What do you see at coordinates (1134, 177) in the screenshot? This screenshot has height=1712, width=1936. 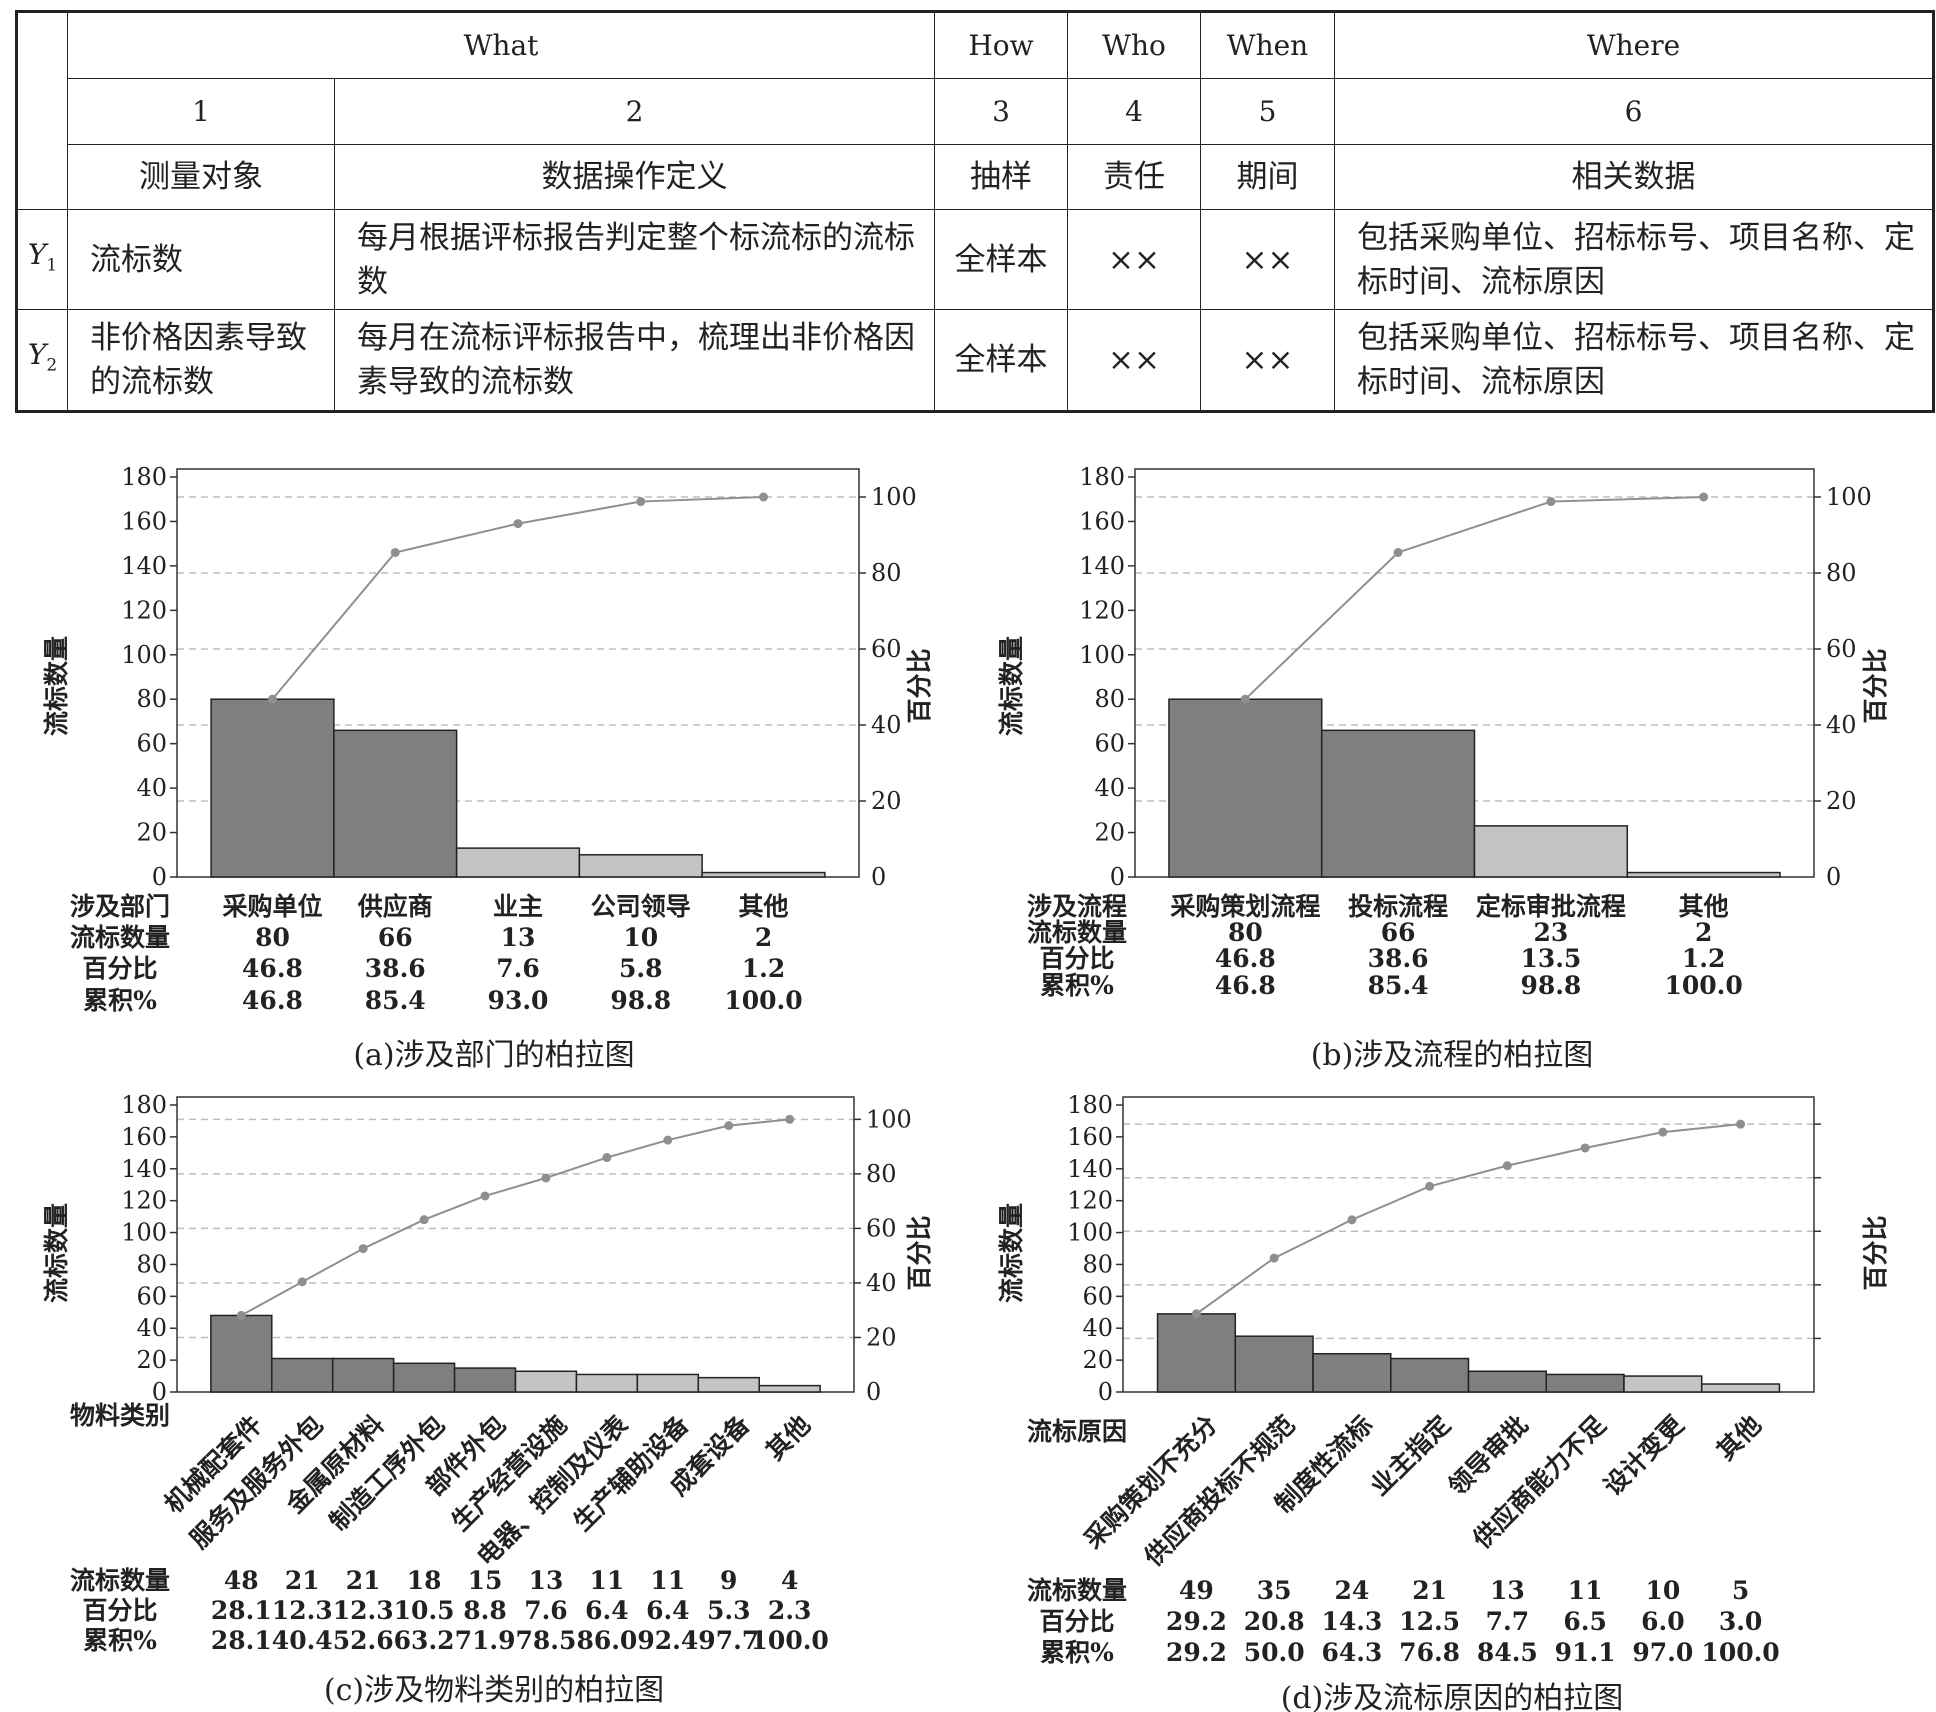 I see `subheader-owner: 责任` at bounding box center [1134, 177].